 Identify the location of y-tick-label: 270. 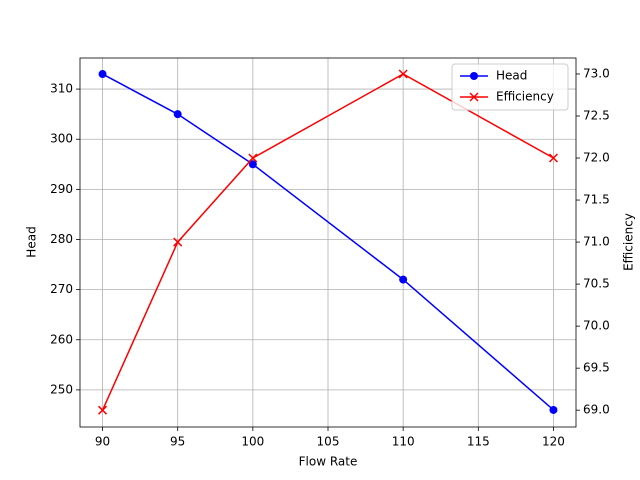
(61, 289).